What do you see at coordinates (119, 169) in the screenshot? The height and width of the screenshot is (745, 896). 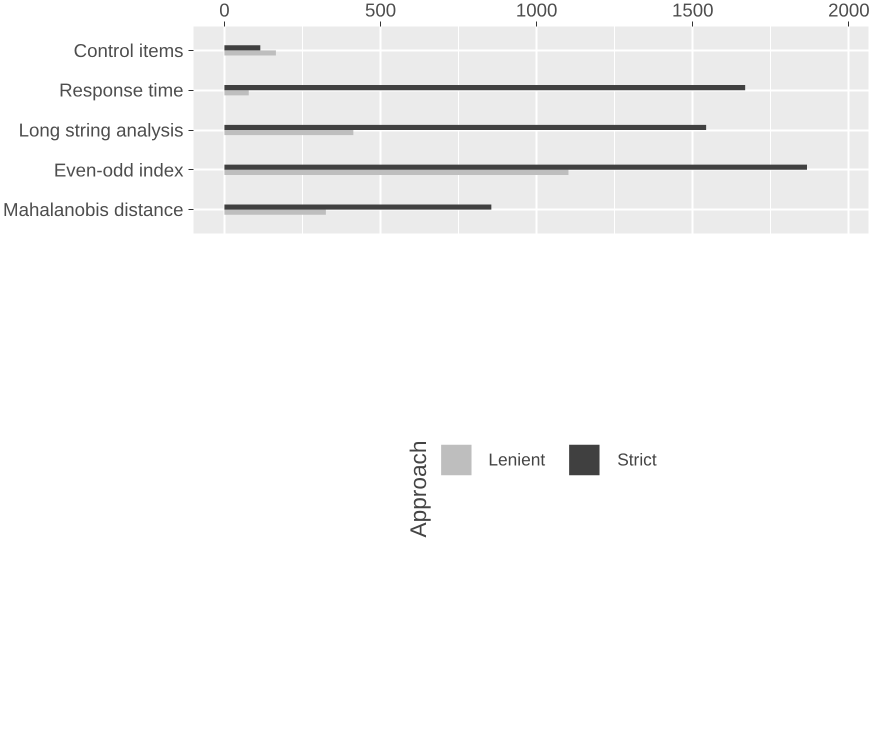 I see `y-tick-label: Even-odd index` at bounding box center [119, 169].